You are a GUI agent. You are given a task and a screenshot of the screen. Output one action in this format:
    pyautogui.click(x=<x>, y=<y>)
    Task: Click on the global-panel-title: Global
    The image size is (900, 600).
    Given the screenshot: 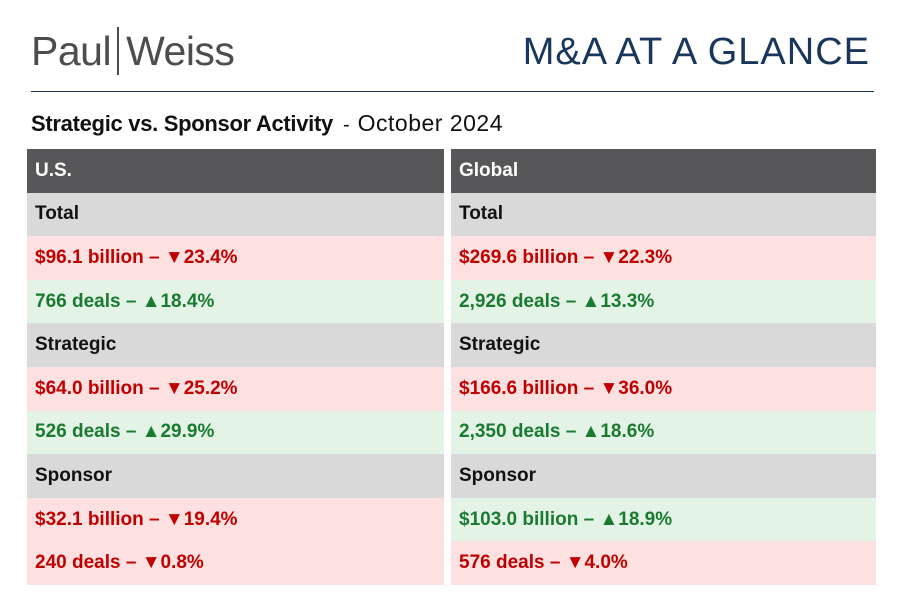 What is the action you would take?
    pyautogui.click(x=663, y=171)
    